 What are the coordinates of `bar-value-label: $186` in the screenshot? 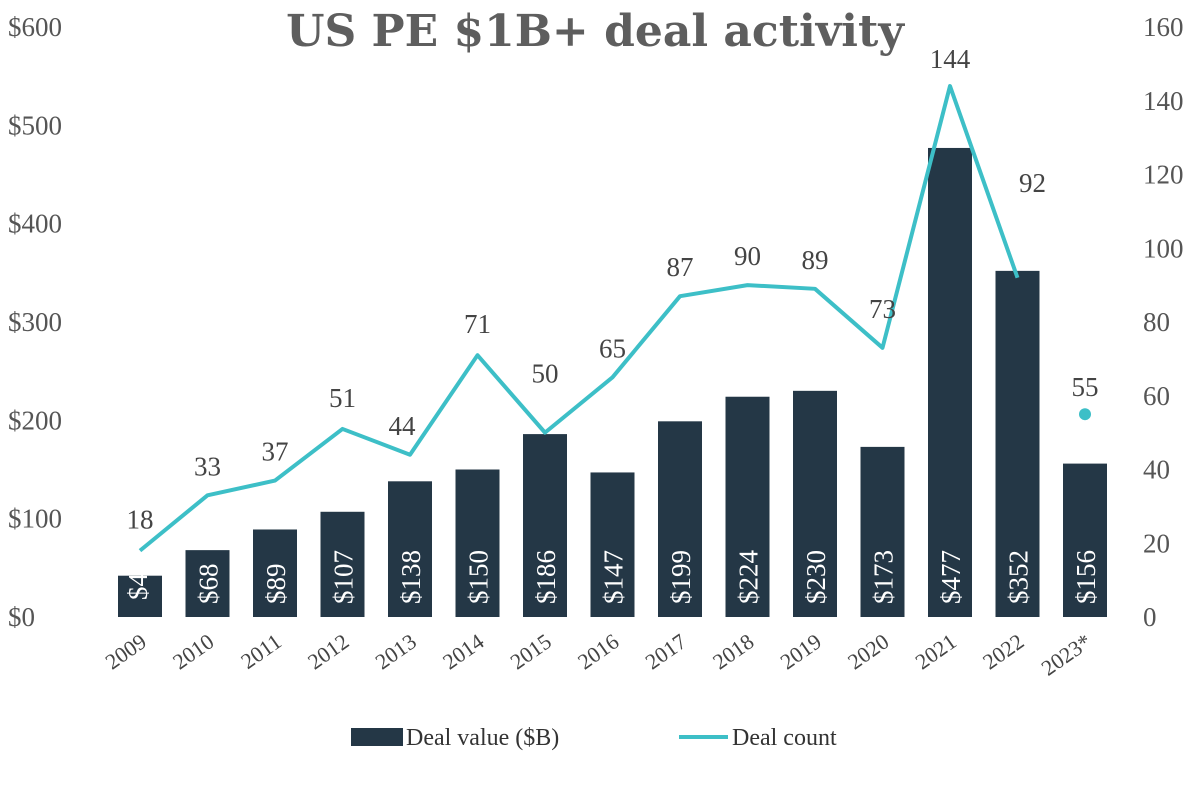 It's located at (546, 577).